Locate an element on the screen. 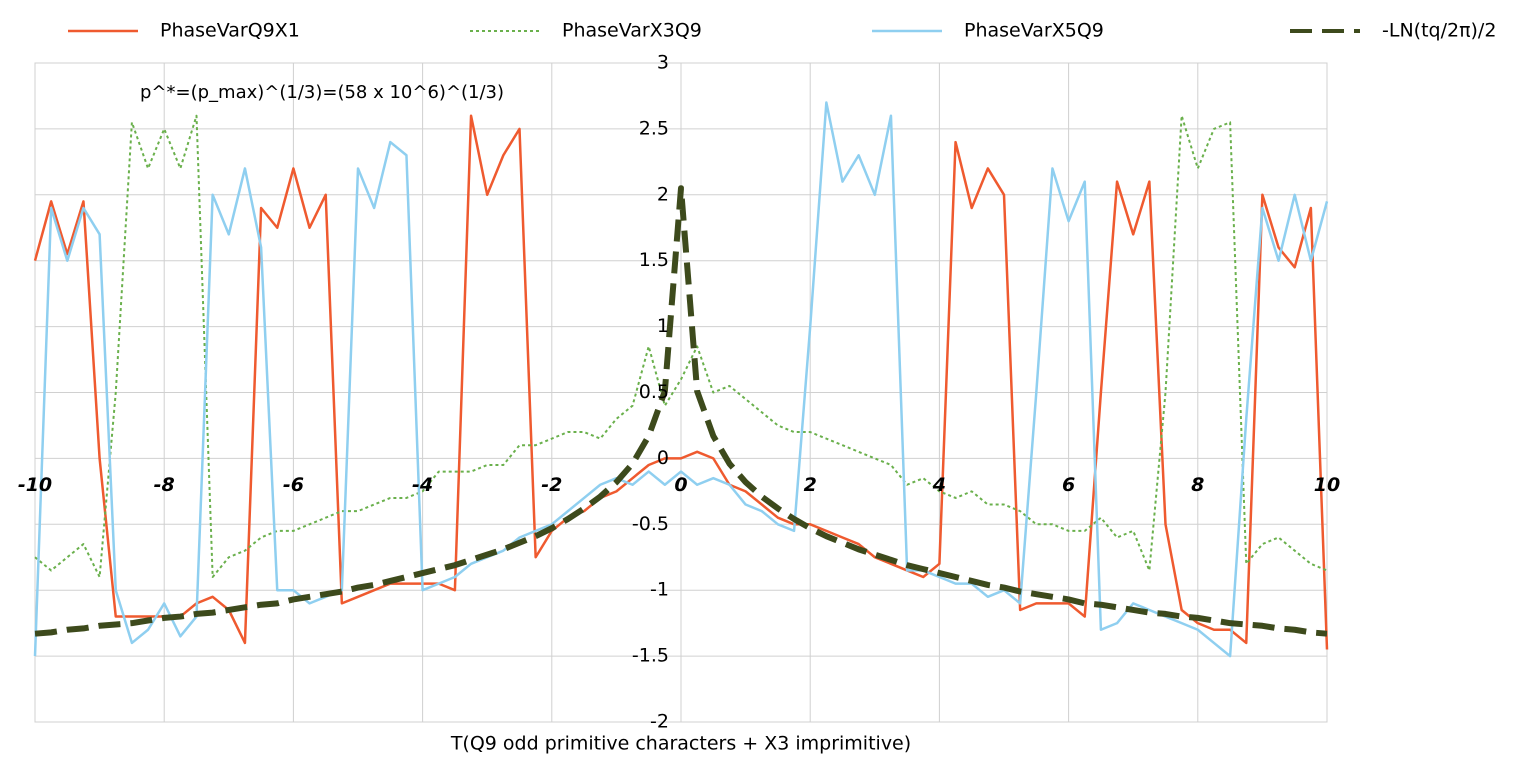 The height and width of the screenshot is (772, 1522). x-tick-label: -4 is located at coordinates (422, 485).